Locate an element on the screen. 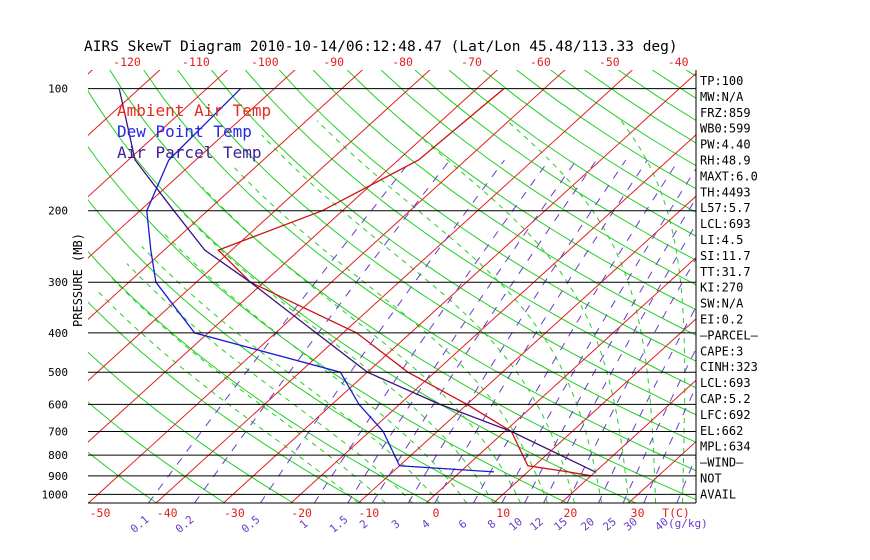  index-text: CAPE:3 is located at coordinates (721, 351).